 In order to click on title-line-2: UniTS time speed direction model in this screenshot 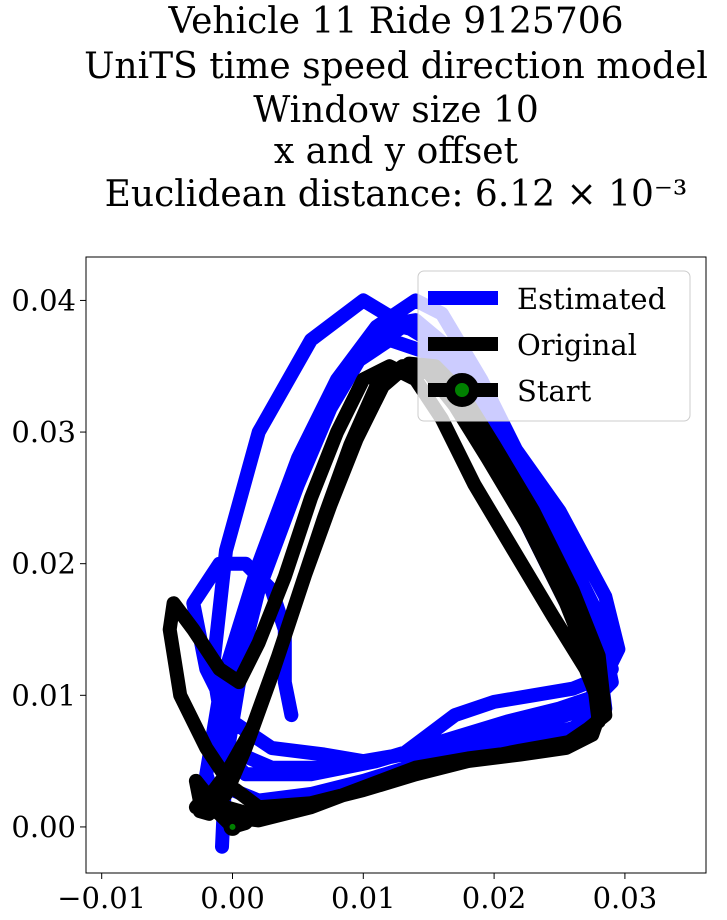, I will do `click(396, 66)`.